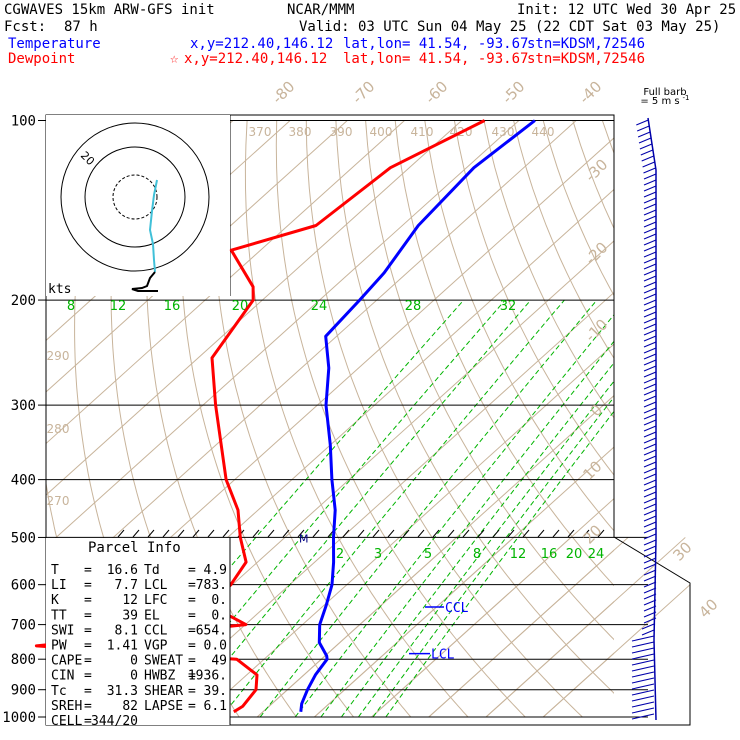 The image size is (740, 740). I want to click on theta-label: 290, so click(58, 356).